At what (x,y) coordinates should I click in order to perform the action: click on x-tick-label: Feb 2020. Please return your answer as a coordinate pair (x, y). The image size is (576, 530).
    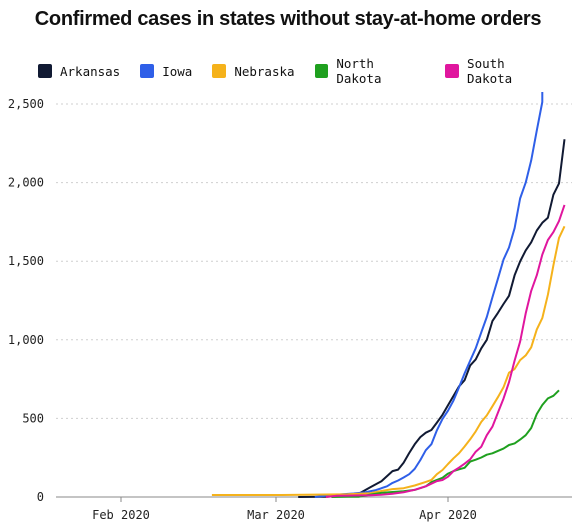
    Looking at the image, I should click on (121, 515).